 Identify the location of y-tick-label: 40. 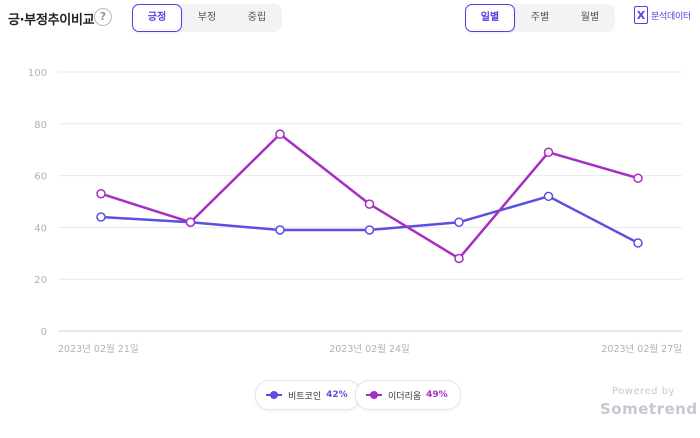
(40, 228).